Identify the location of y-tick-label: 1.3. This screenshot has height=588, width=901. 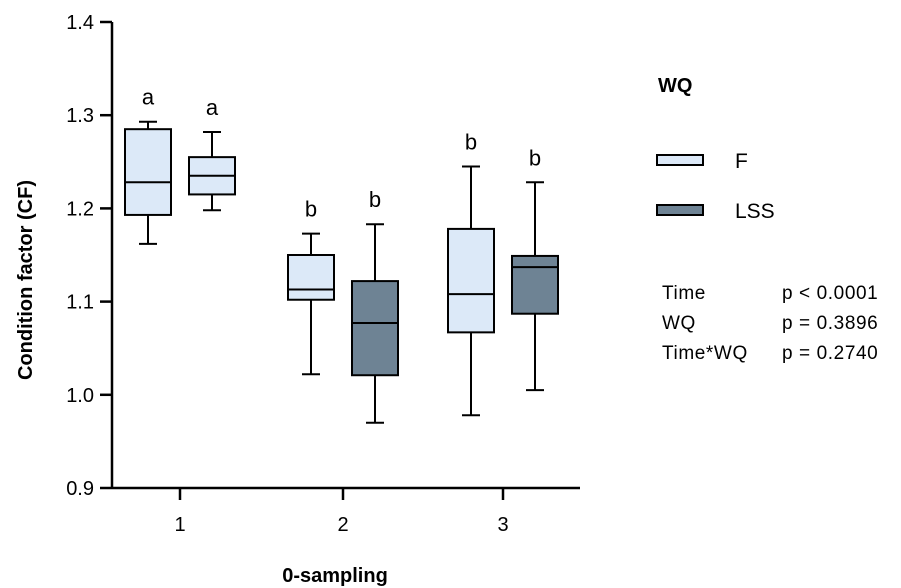
(80, 116).